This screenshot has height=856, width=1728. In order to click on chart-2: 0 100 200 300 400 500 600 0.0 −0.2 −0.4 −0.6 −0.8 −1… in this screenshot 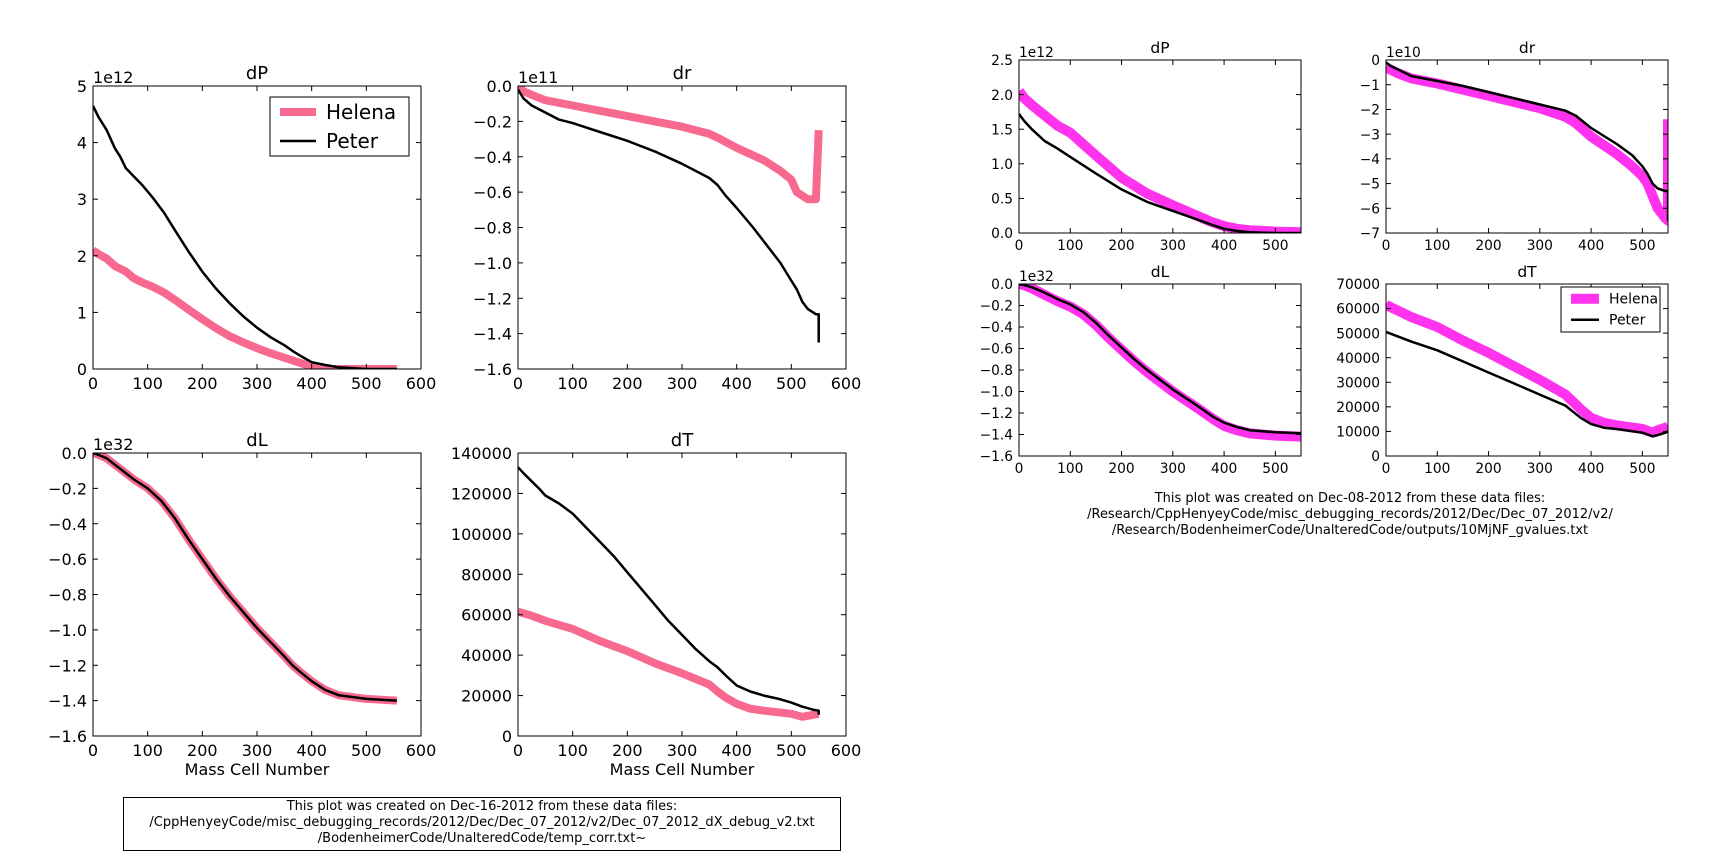, I will do `click(667, 228)`.